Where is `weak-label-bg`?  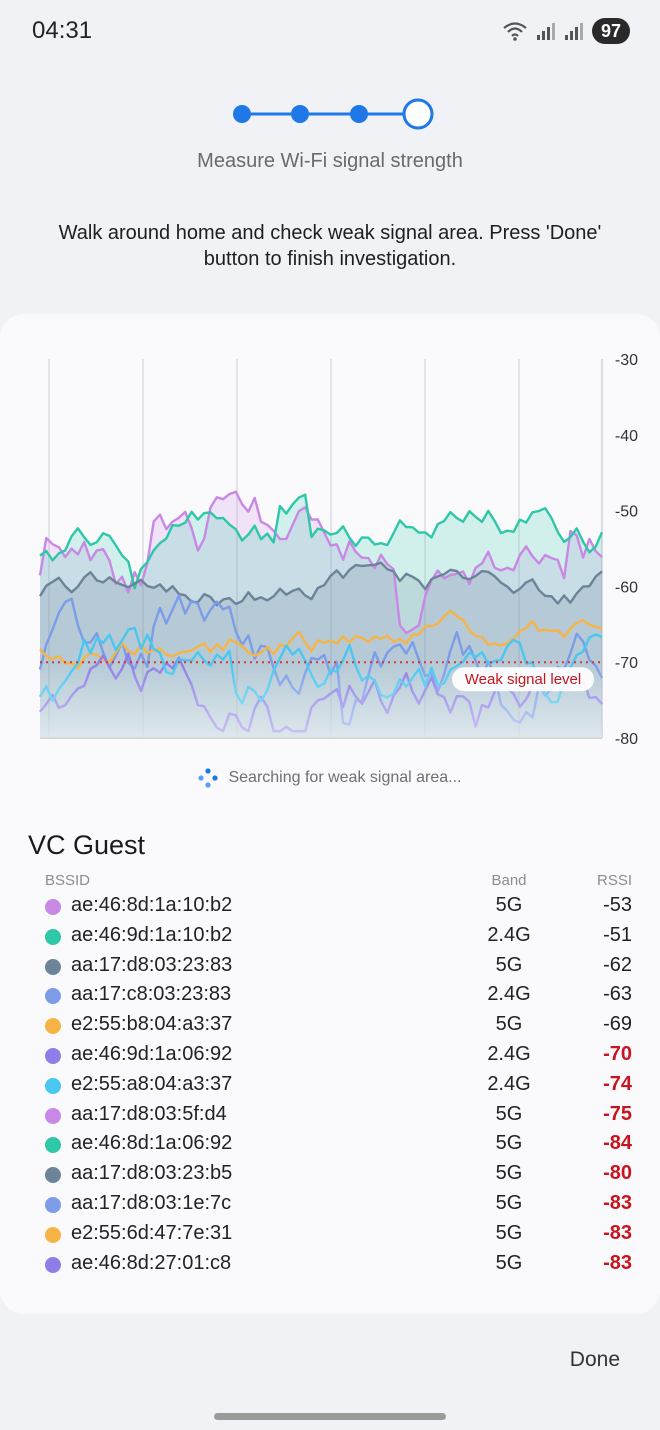 weak-label-bg is located at coordinates (523, 679).